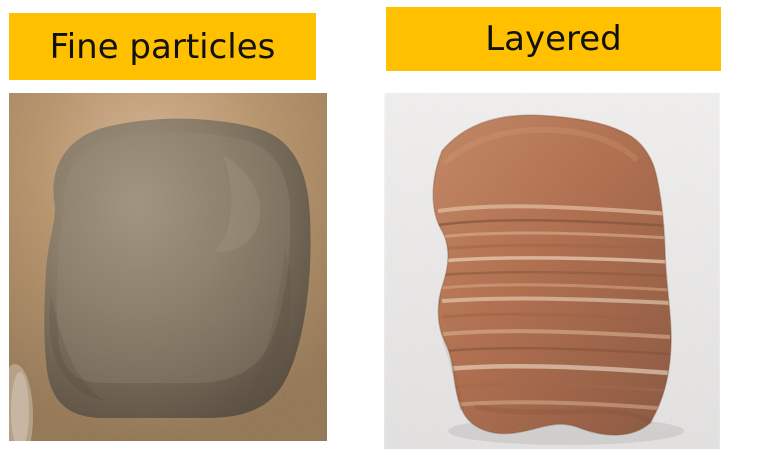 The image size is (775, 461). I want to click on fine-particles-label: Fine particles, so click(162, 46).